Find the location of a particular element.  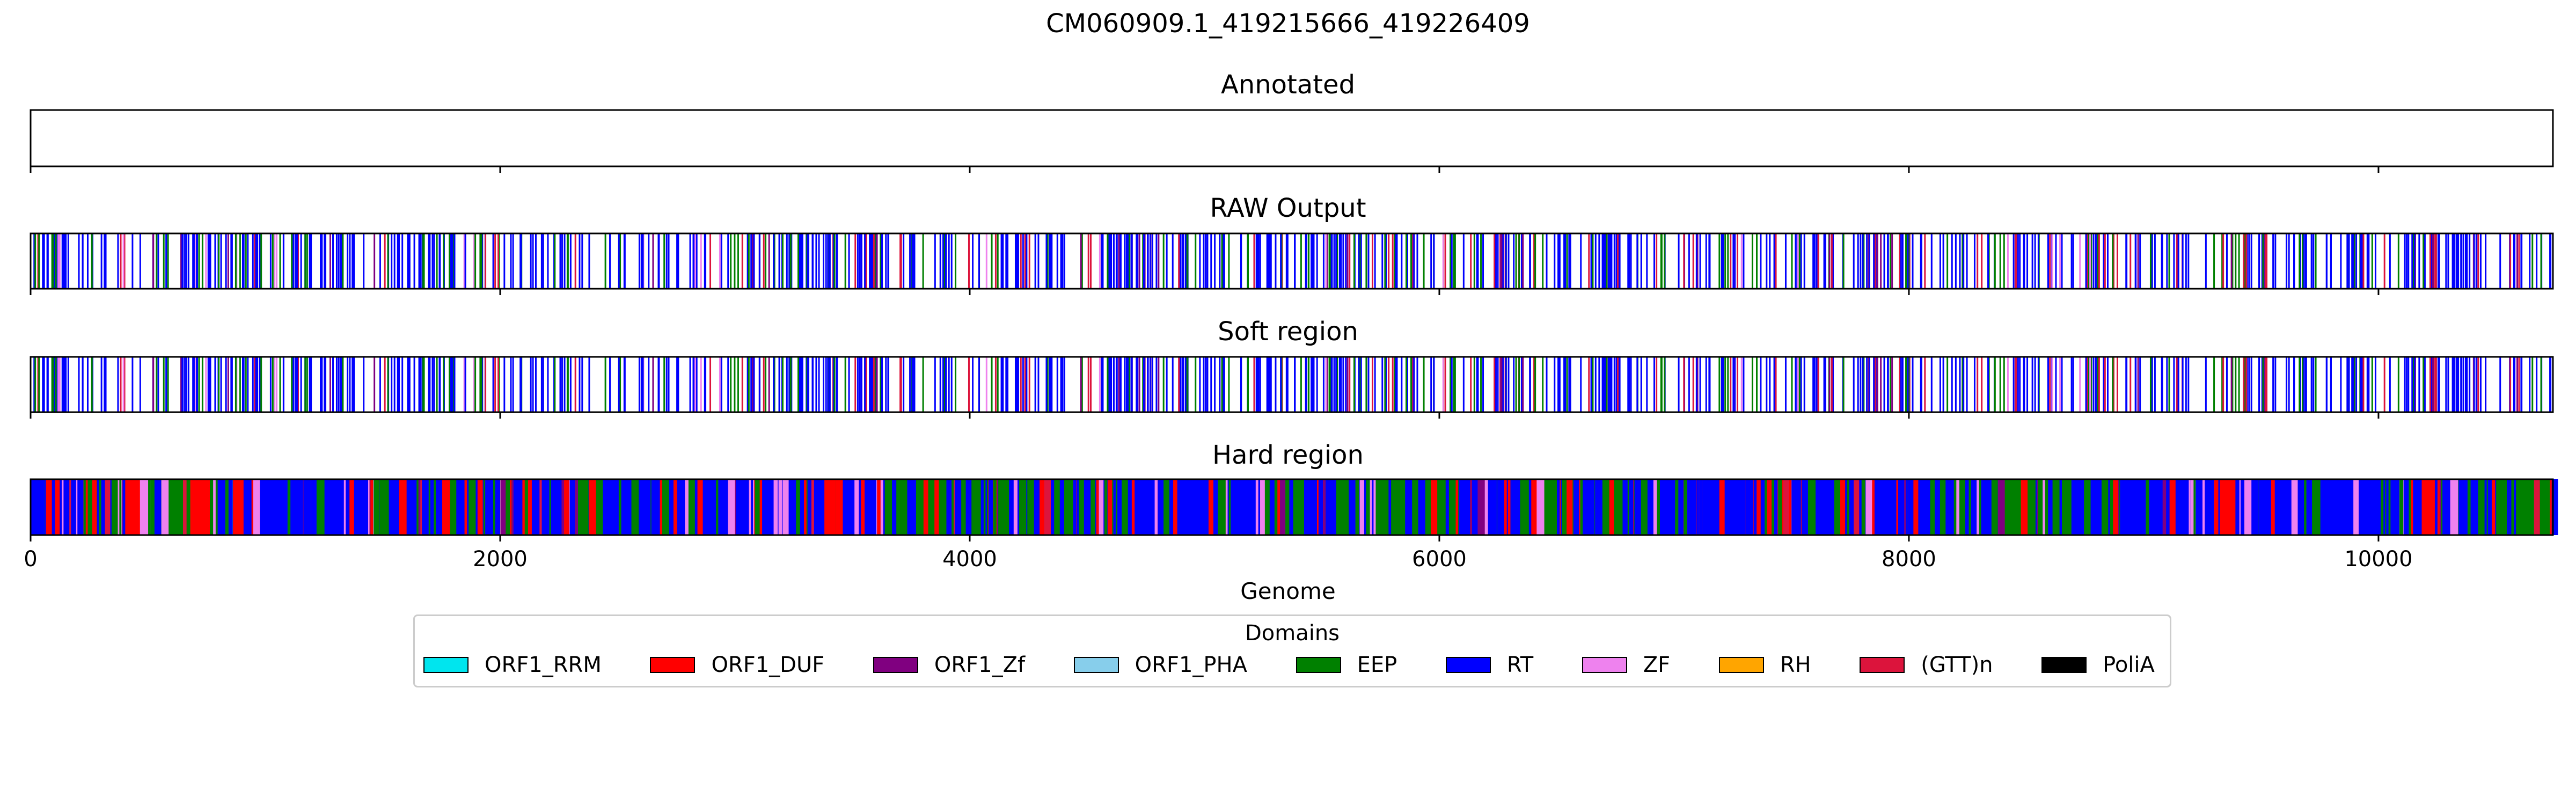

x-tick-label: 4000 is located at coordinates (969, 559).